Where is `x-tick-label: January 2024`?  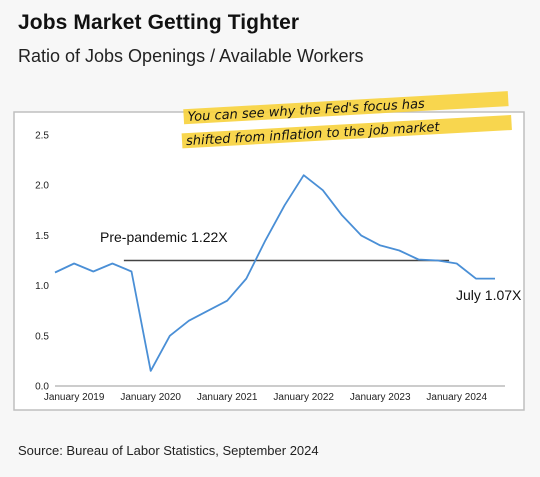
x-tick-label: January 2024 is located at coordinates (456, 397).